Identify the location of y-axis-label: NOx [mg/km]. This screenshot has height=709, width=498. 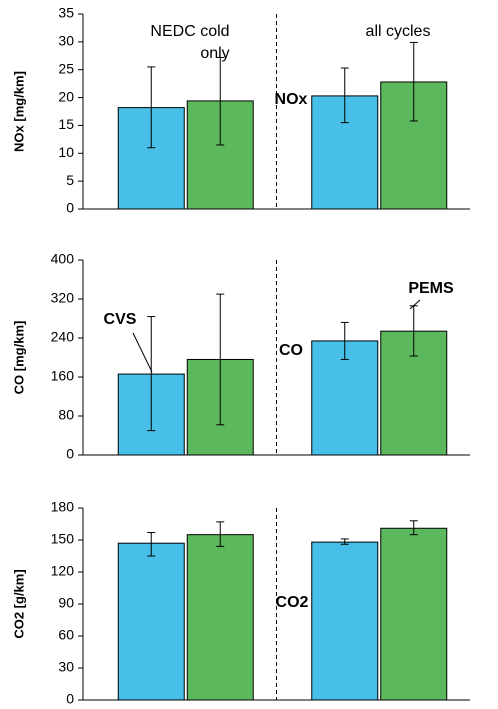
(18, 111).